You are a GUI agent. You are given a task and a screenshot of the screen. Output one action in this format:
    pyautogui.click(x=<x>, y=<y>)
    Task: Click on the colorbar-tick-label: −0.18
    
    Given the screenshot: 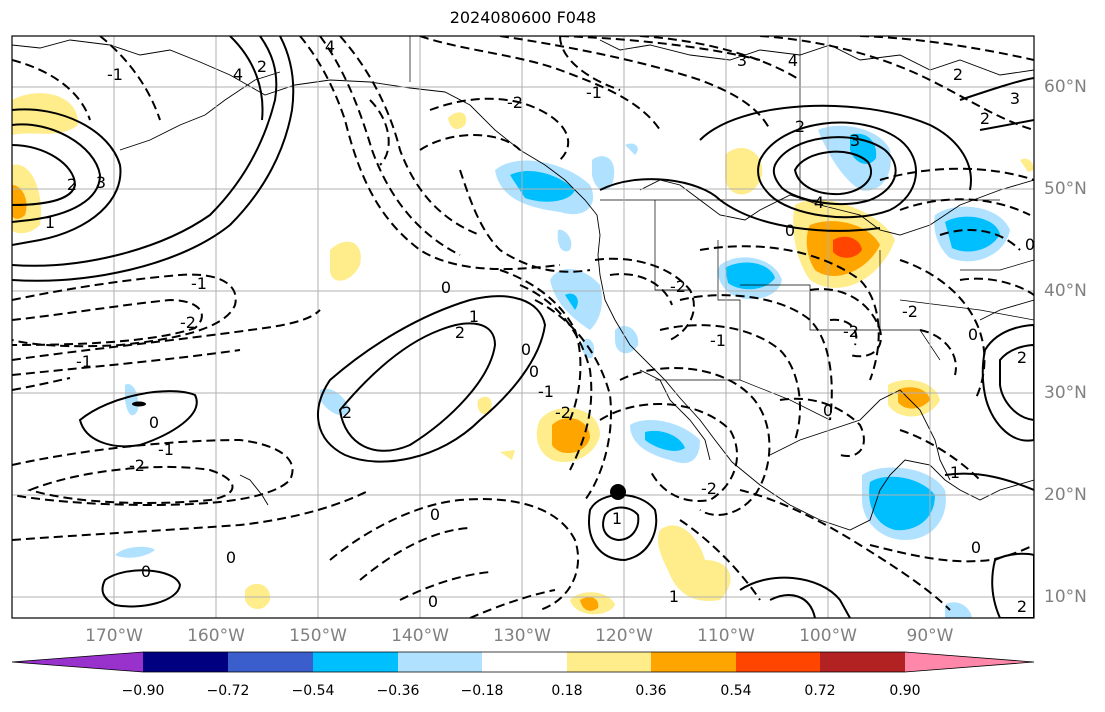 What is the action you would take?
    pyautogui.click(x=482, y=691)
    